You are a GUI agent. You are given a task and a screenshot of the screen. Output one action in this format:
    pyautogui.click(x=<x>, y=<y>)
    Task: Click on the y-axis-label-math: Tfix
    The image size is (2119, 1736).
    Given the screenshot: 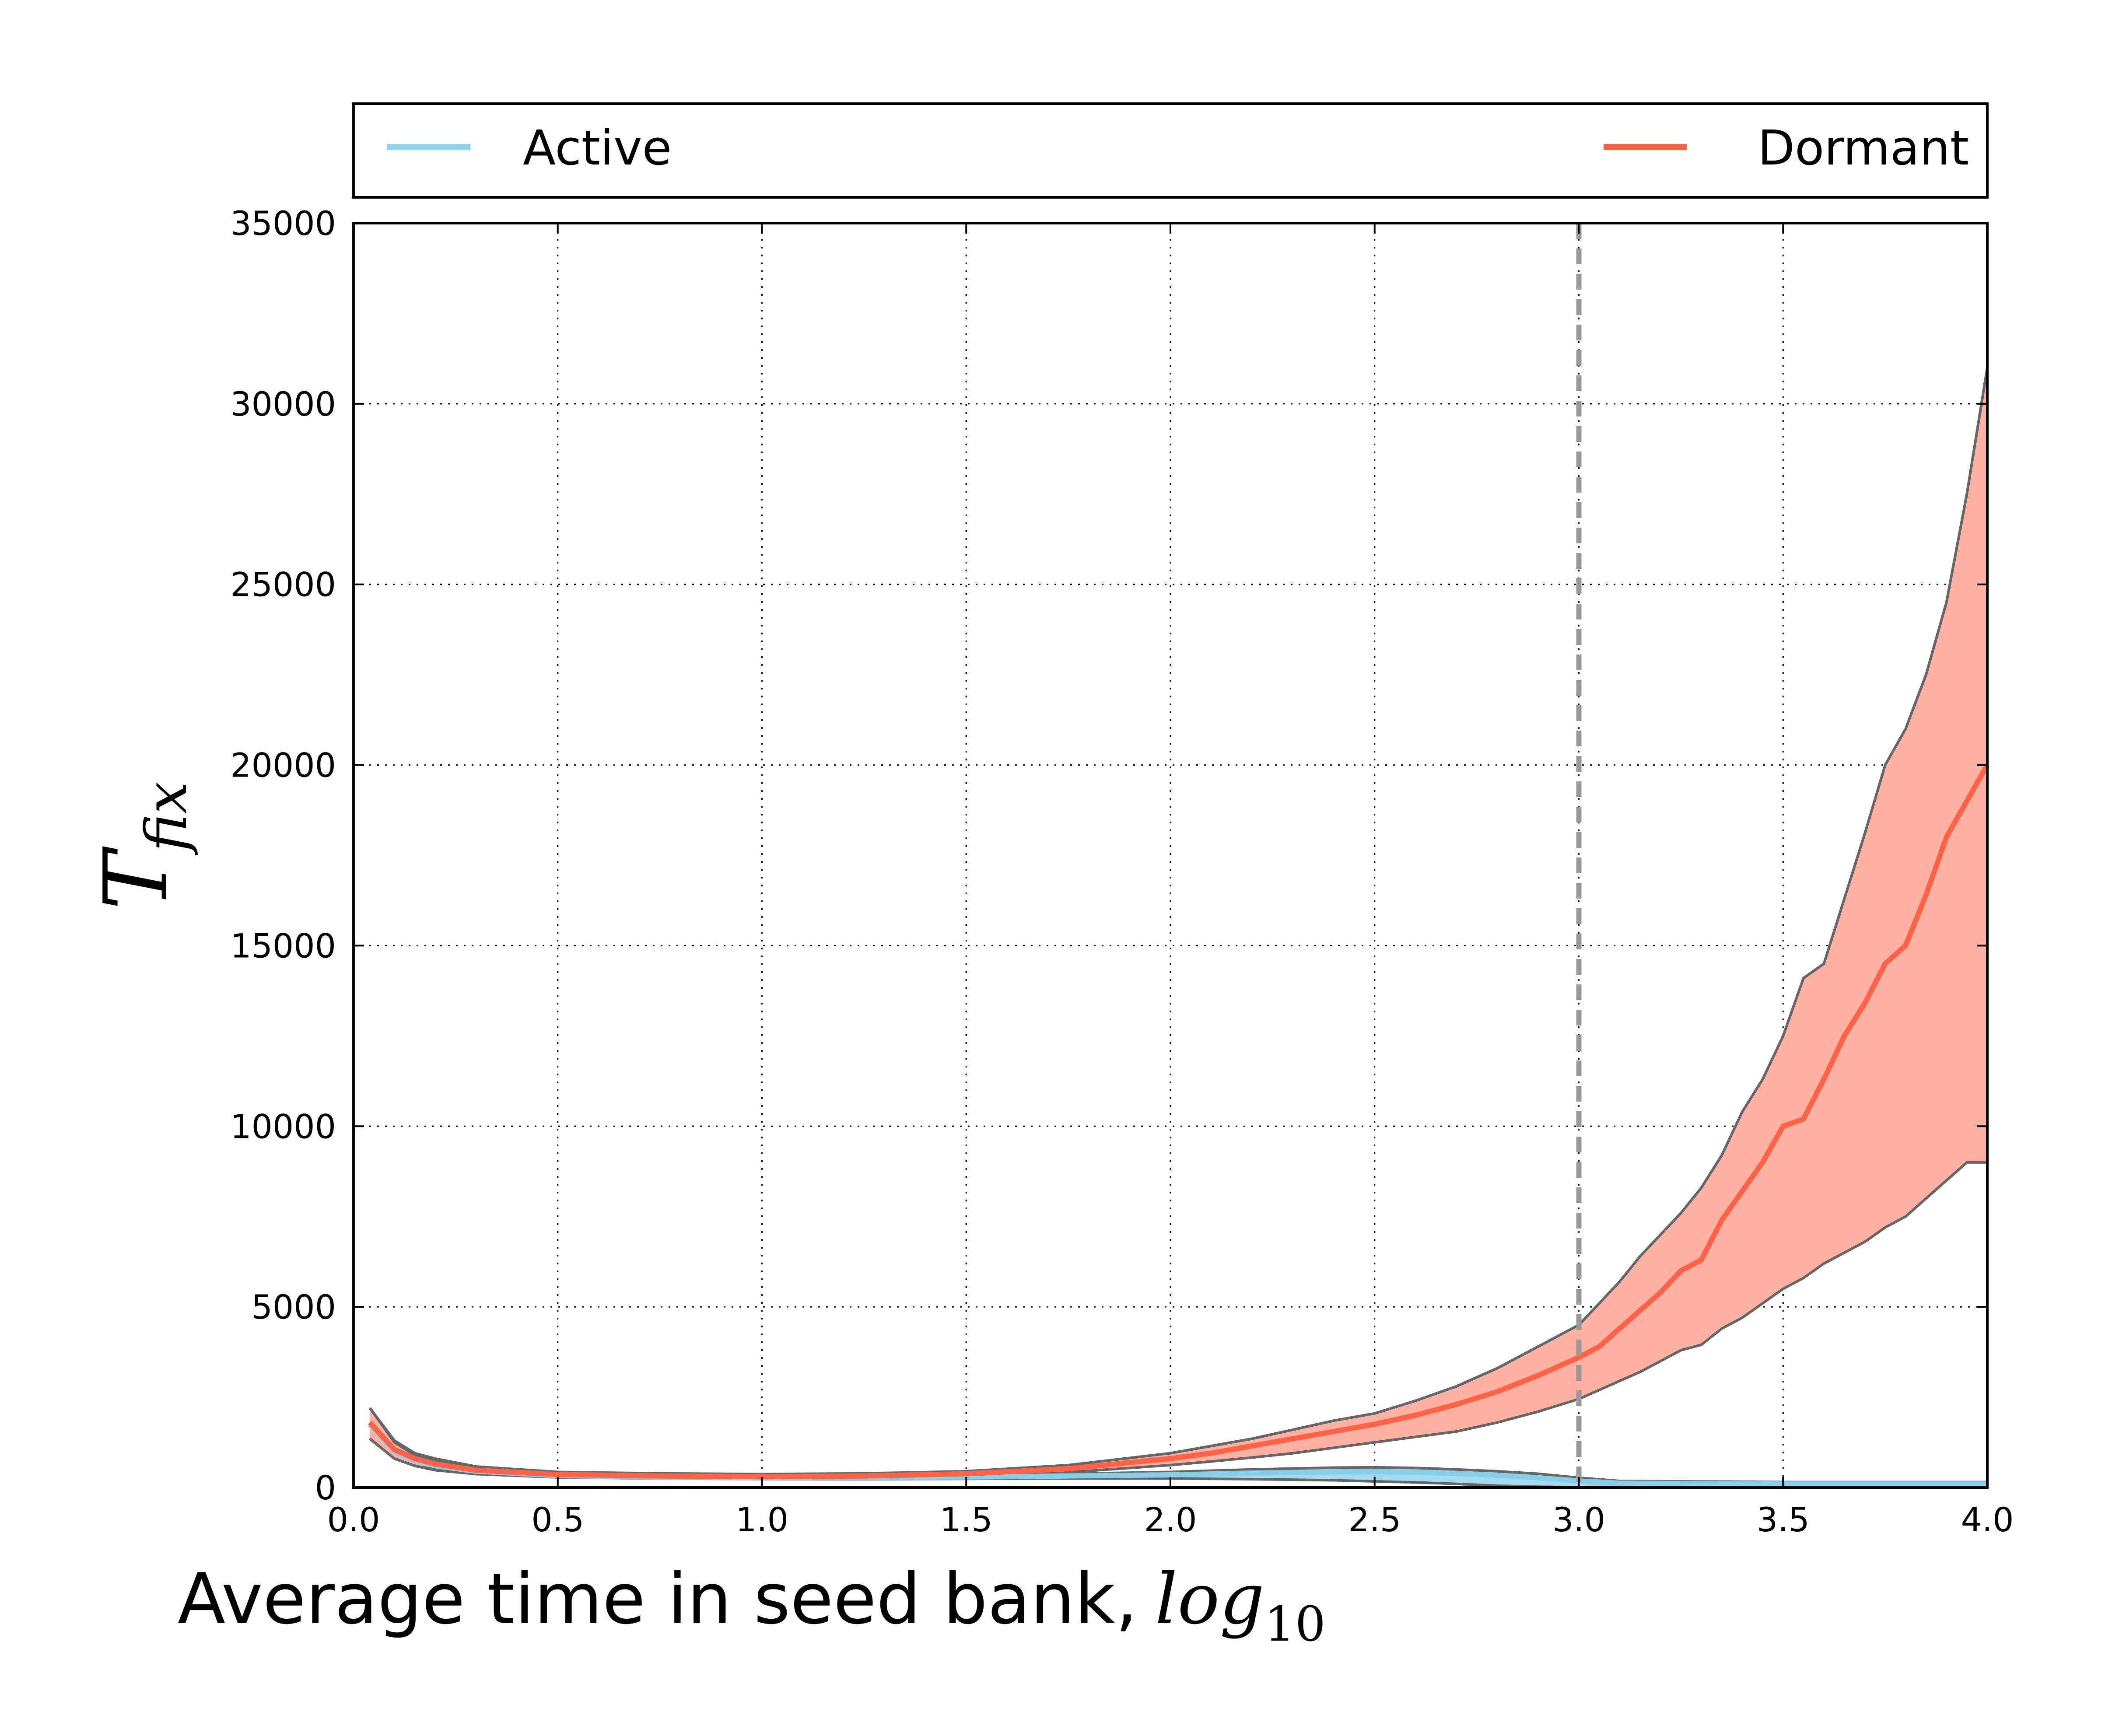 What is the action you would take?
    pyautogui.click(x=142, y=846)
    